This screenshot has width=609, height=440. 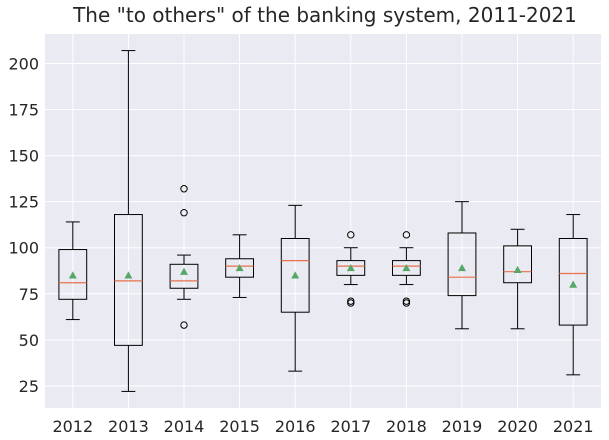 What do you see at coordinates (23, 202) in the screenshot?
I see `y-tick-label: 125` at bounding box center [23, 202].